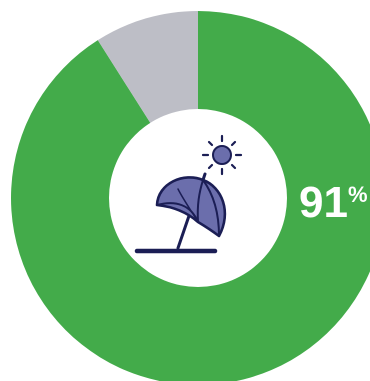  I want to click on beach-umbrella-sun-icon, so click(188, 194).